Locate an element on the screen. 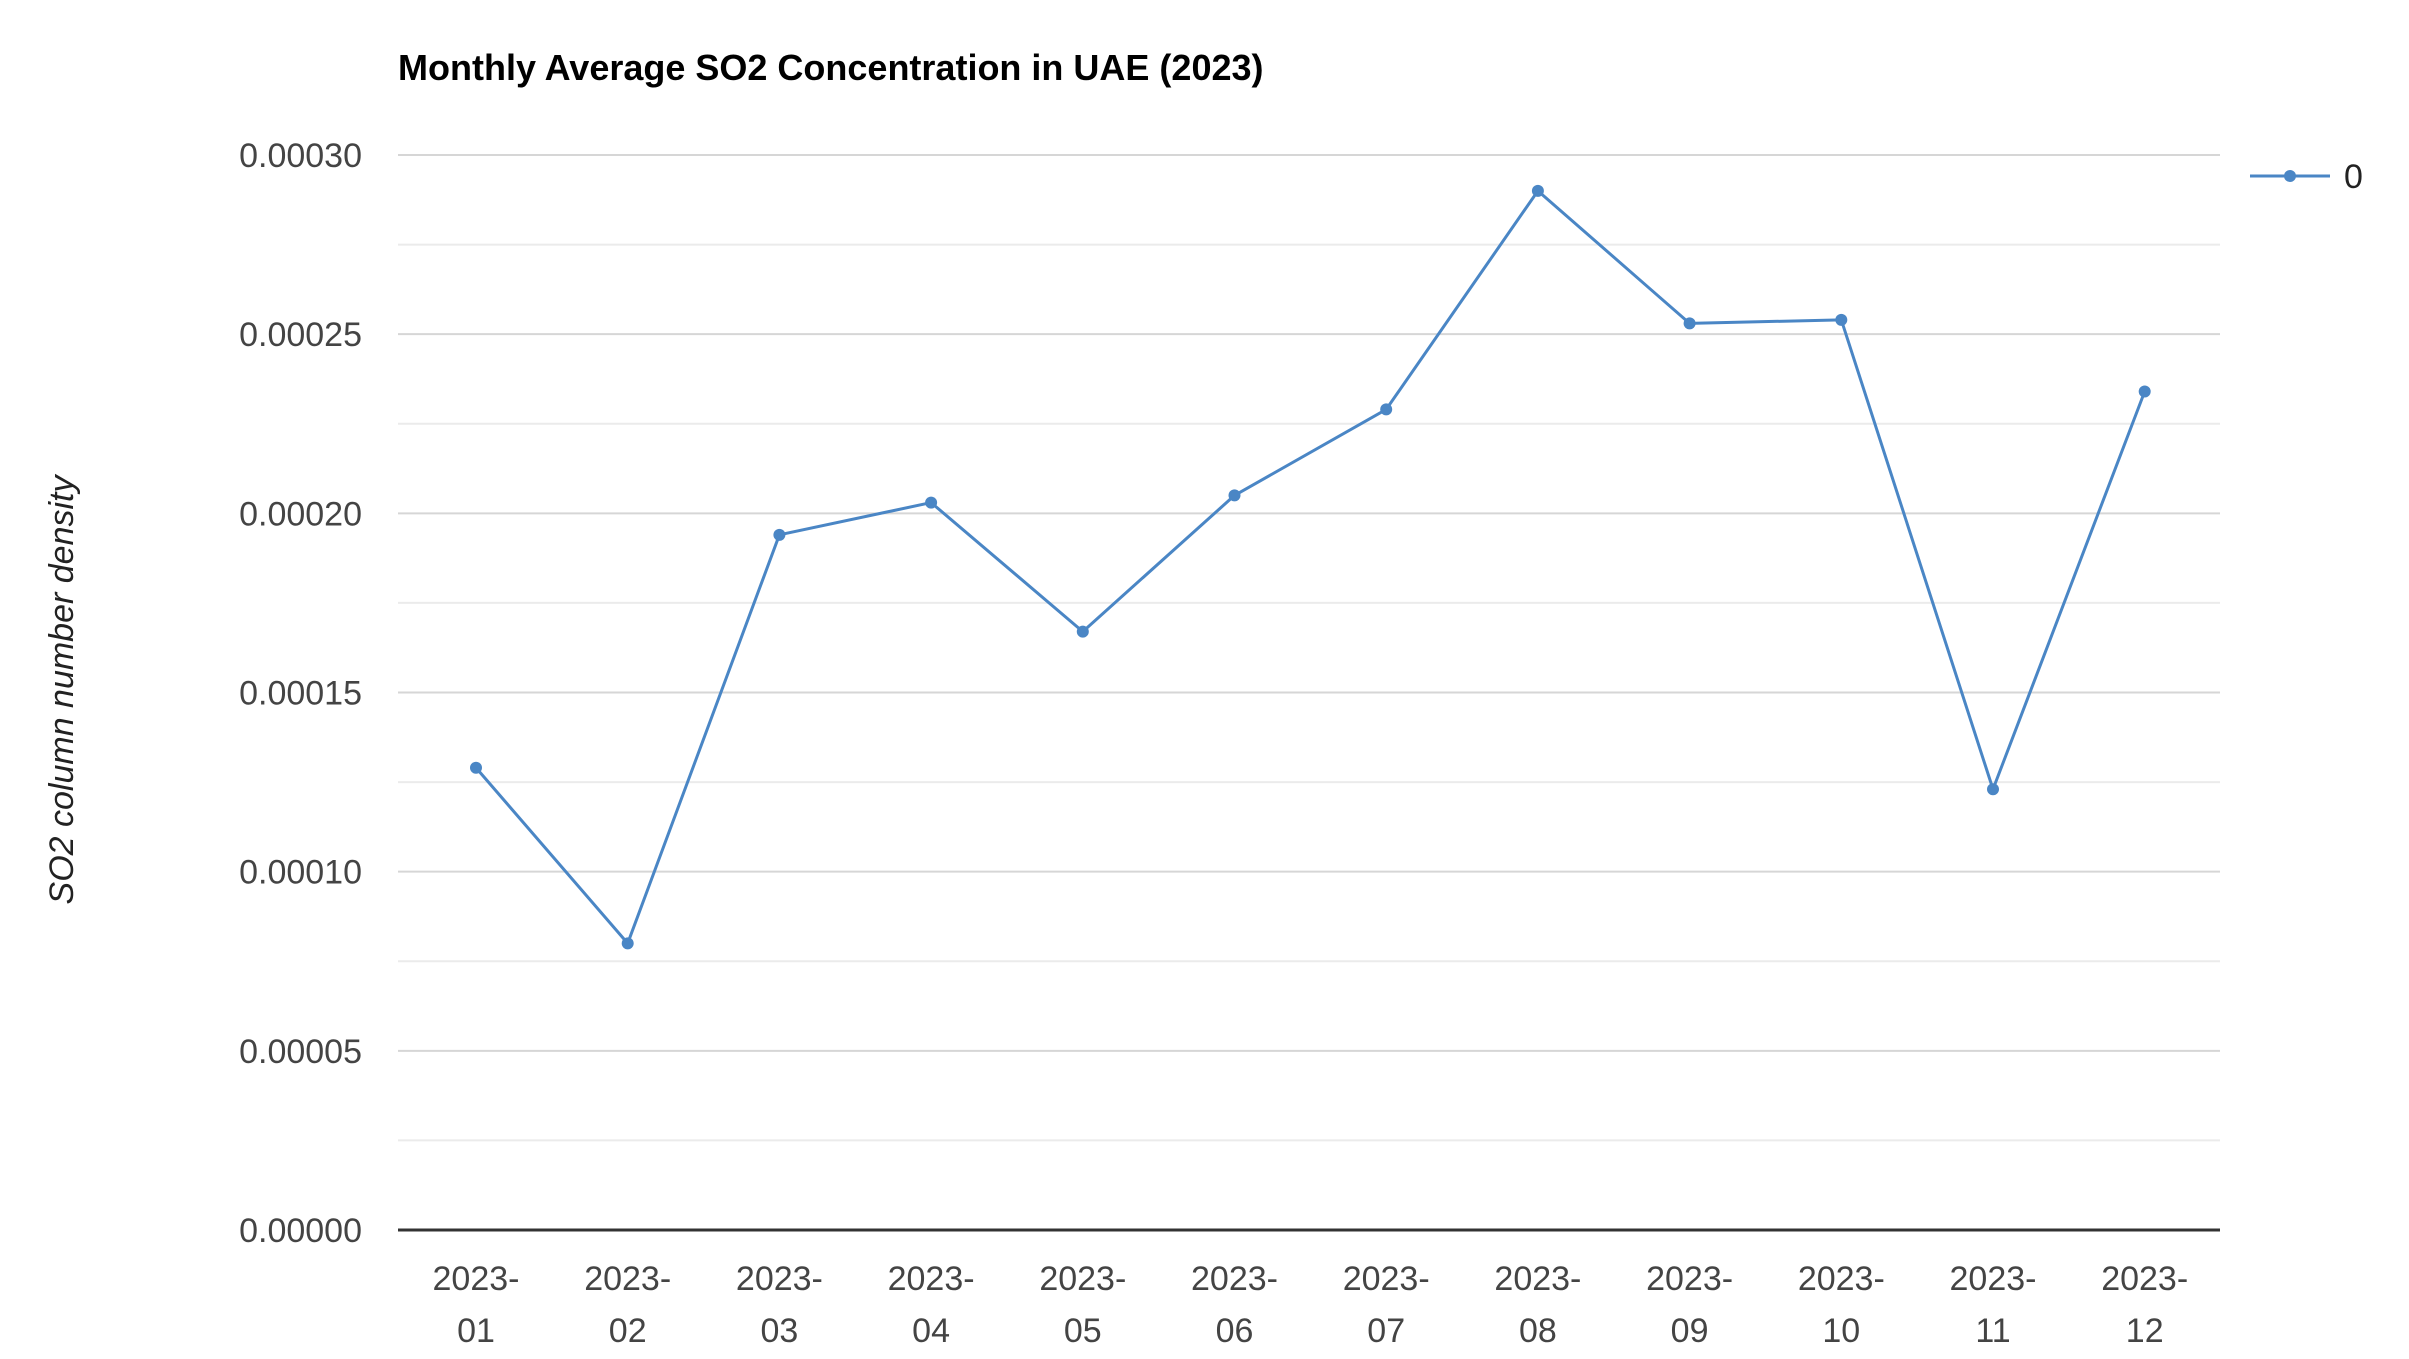  y-tick-label: 0.00010 is located at coordinates (300, 873).